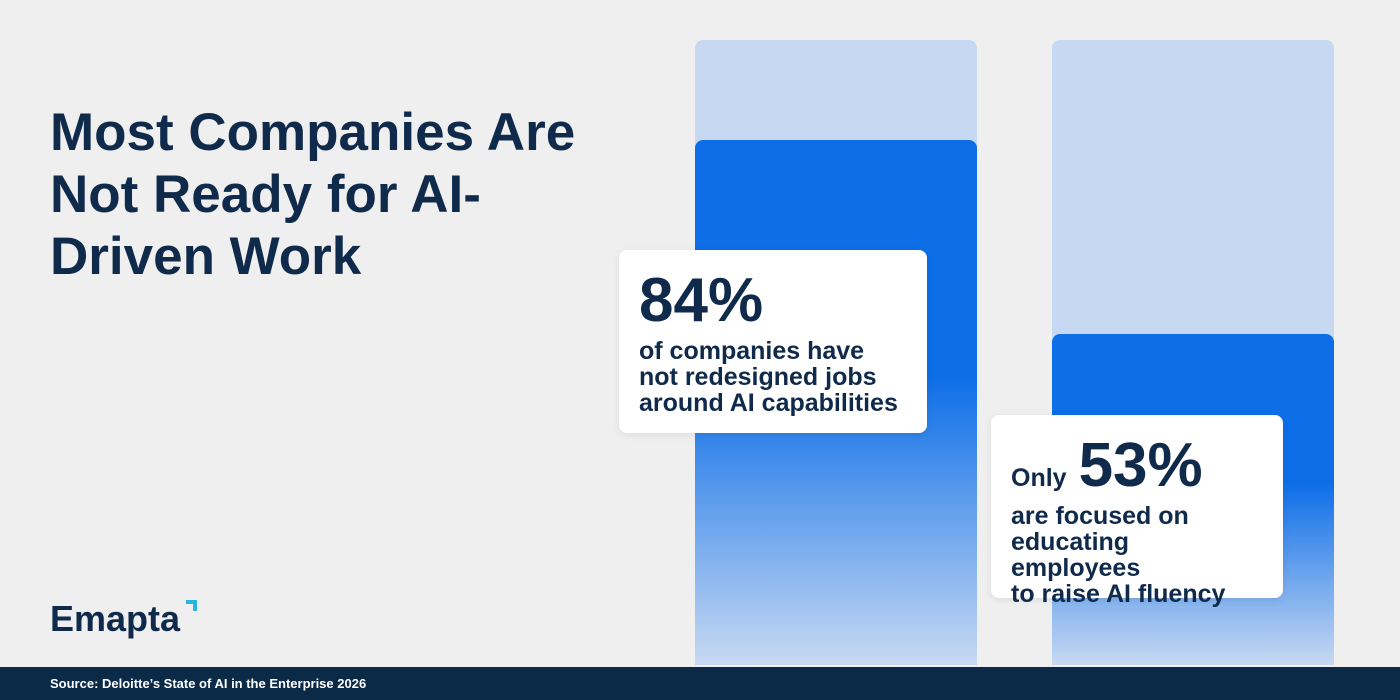  Describe the element at coordinates (773, 301) in the screenshot. I see `stat-head: 84%` at that location.